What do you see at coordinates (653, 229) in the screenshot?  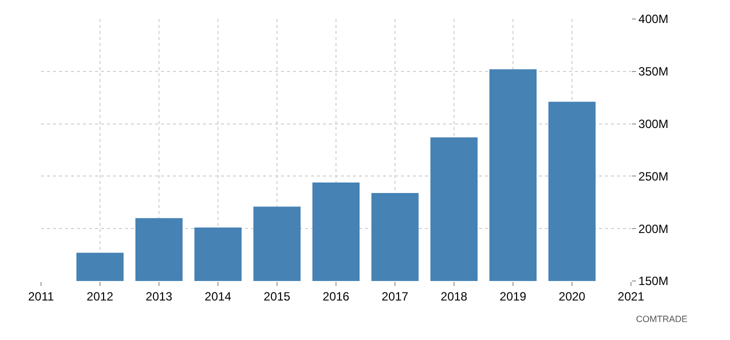 I see `y-tick-label: 200M` at bounding box center [653, 229].